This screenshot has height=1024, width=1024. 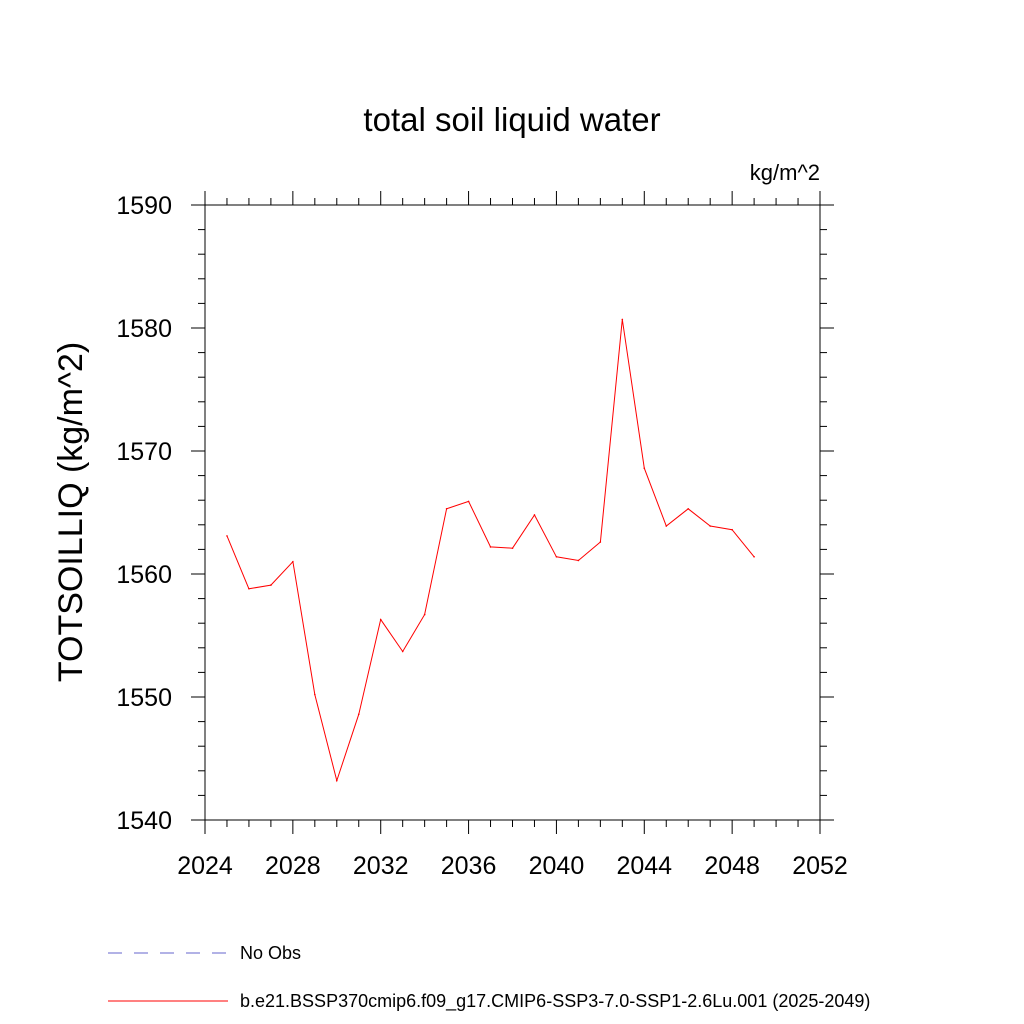 What do you see at coordinates (144, 452) in the screenshot?
I see `y-tick-label: 1570` at bounding box center [144, 452].